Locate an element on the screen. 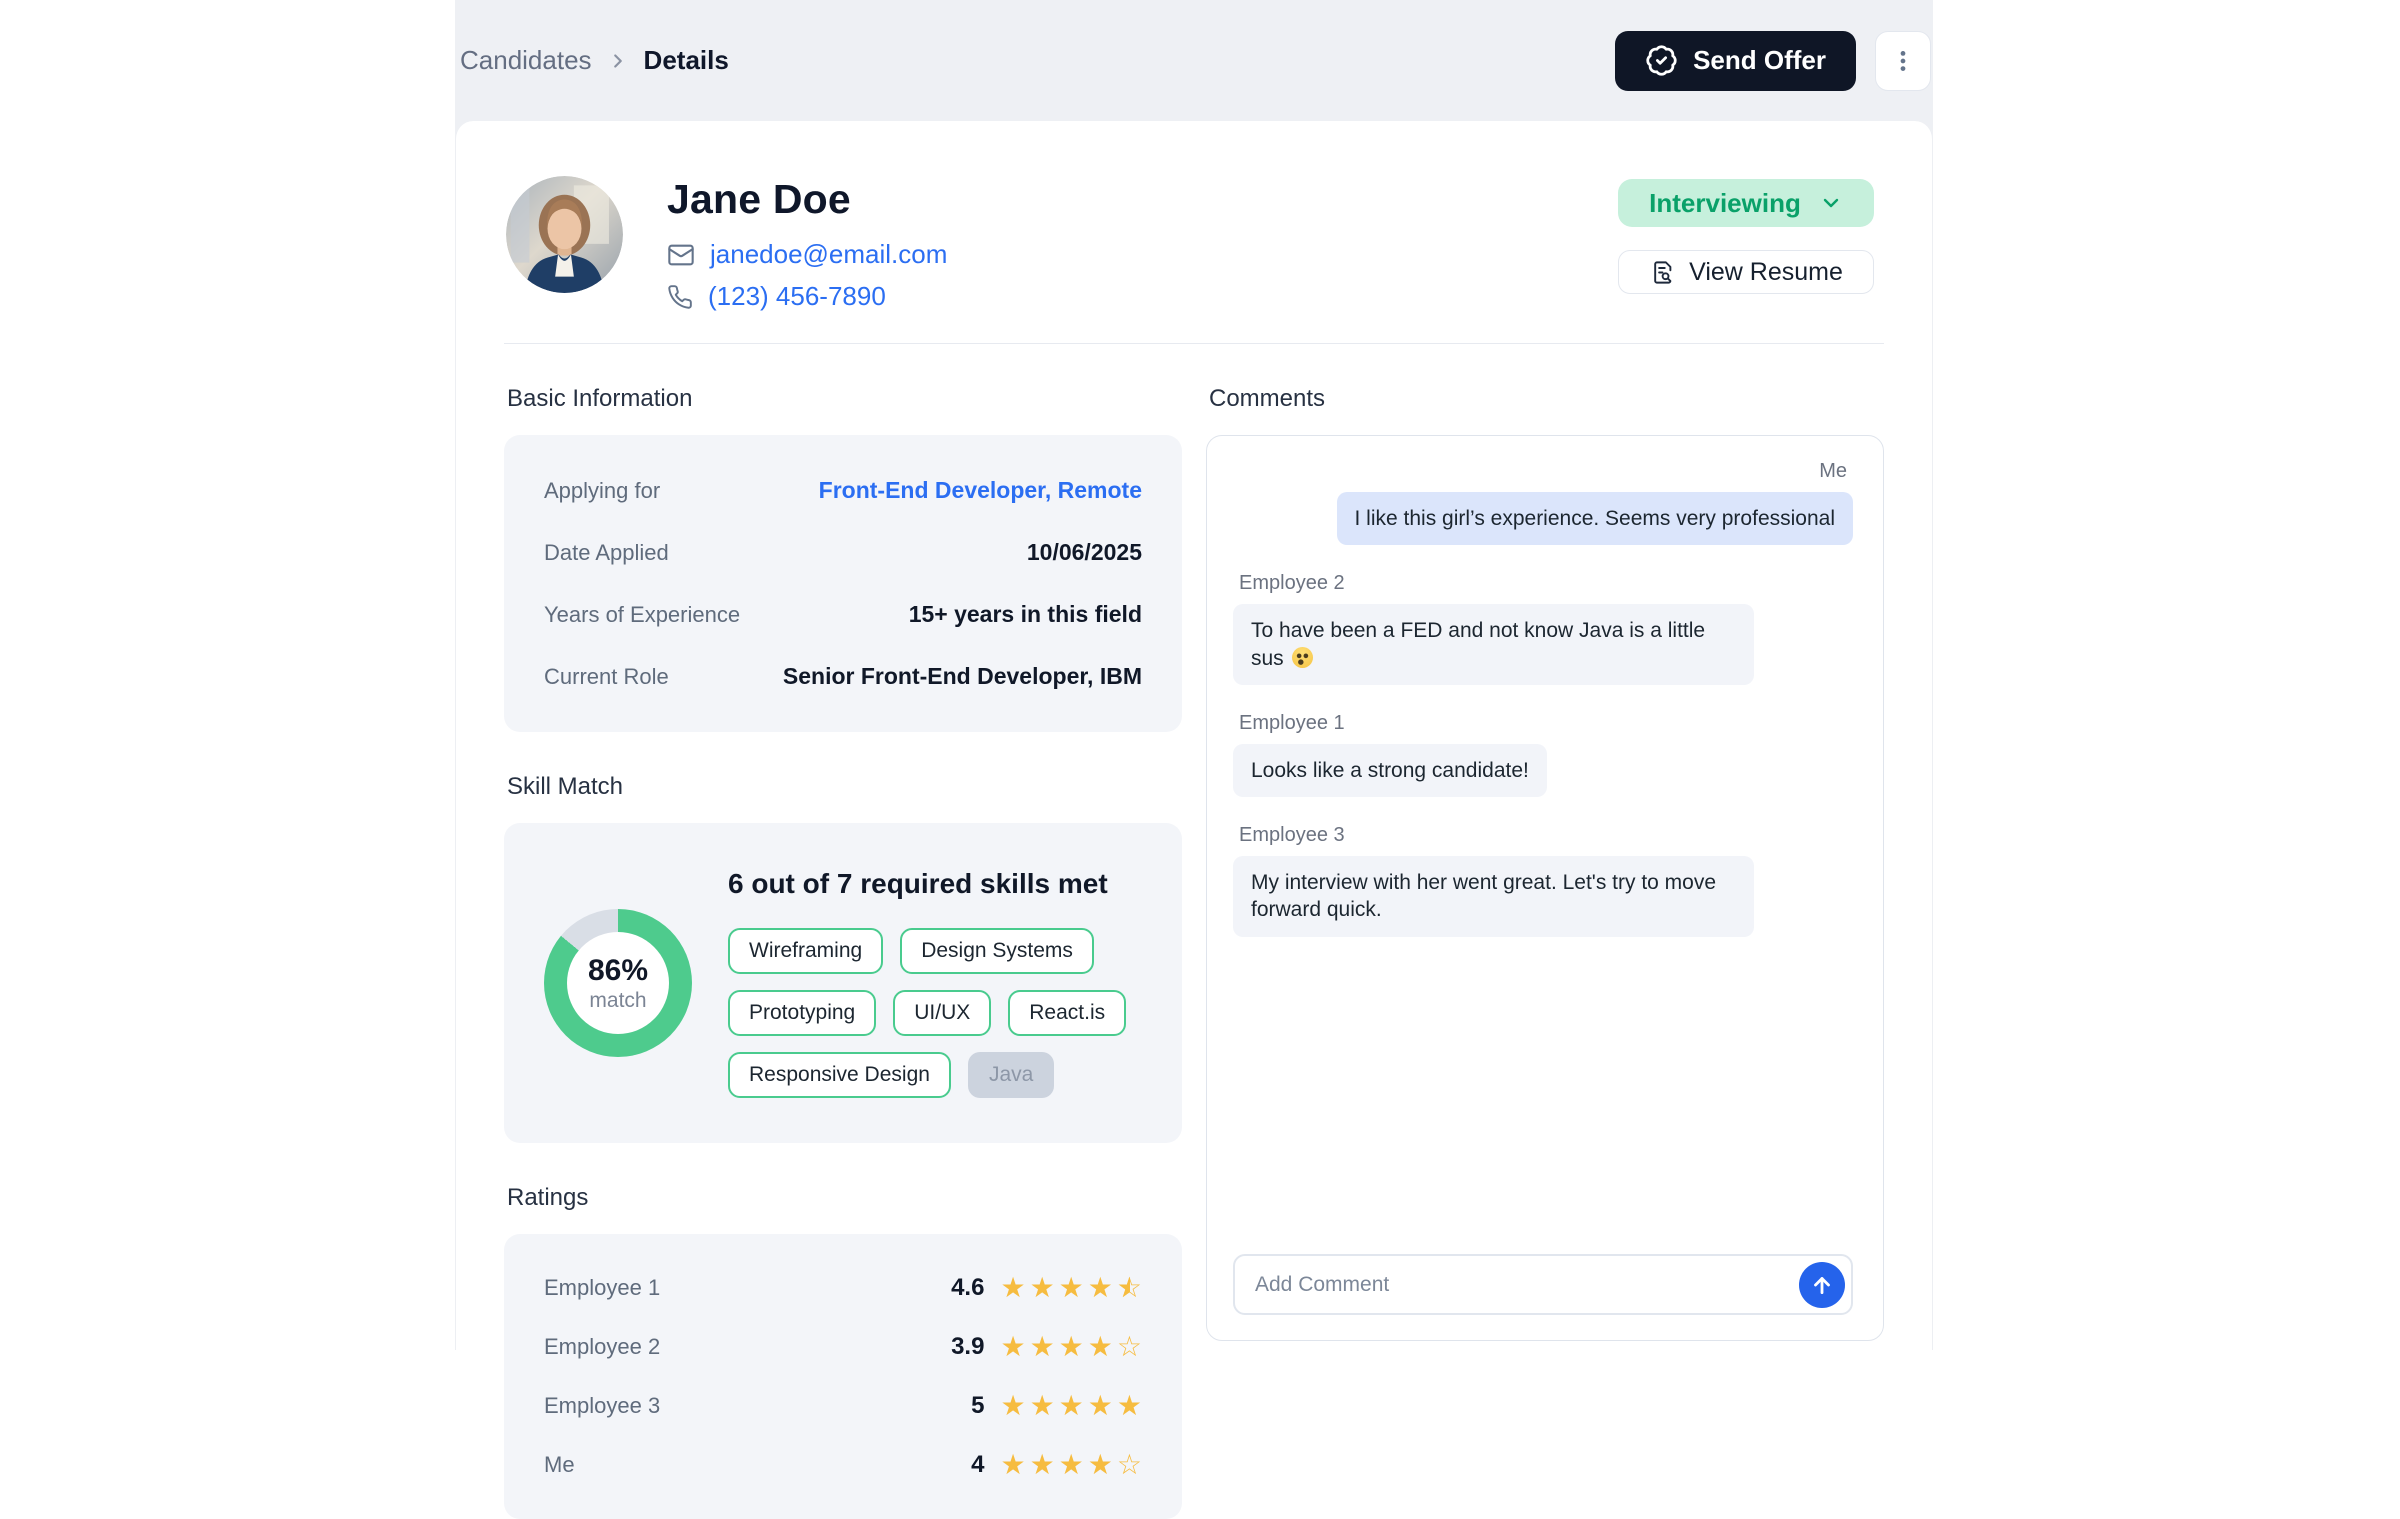 Image resolution: width=2400 pixels, height=1519 pixels. skill-match-donut: 86% match is located at coordinates (618, 983).